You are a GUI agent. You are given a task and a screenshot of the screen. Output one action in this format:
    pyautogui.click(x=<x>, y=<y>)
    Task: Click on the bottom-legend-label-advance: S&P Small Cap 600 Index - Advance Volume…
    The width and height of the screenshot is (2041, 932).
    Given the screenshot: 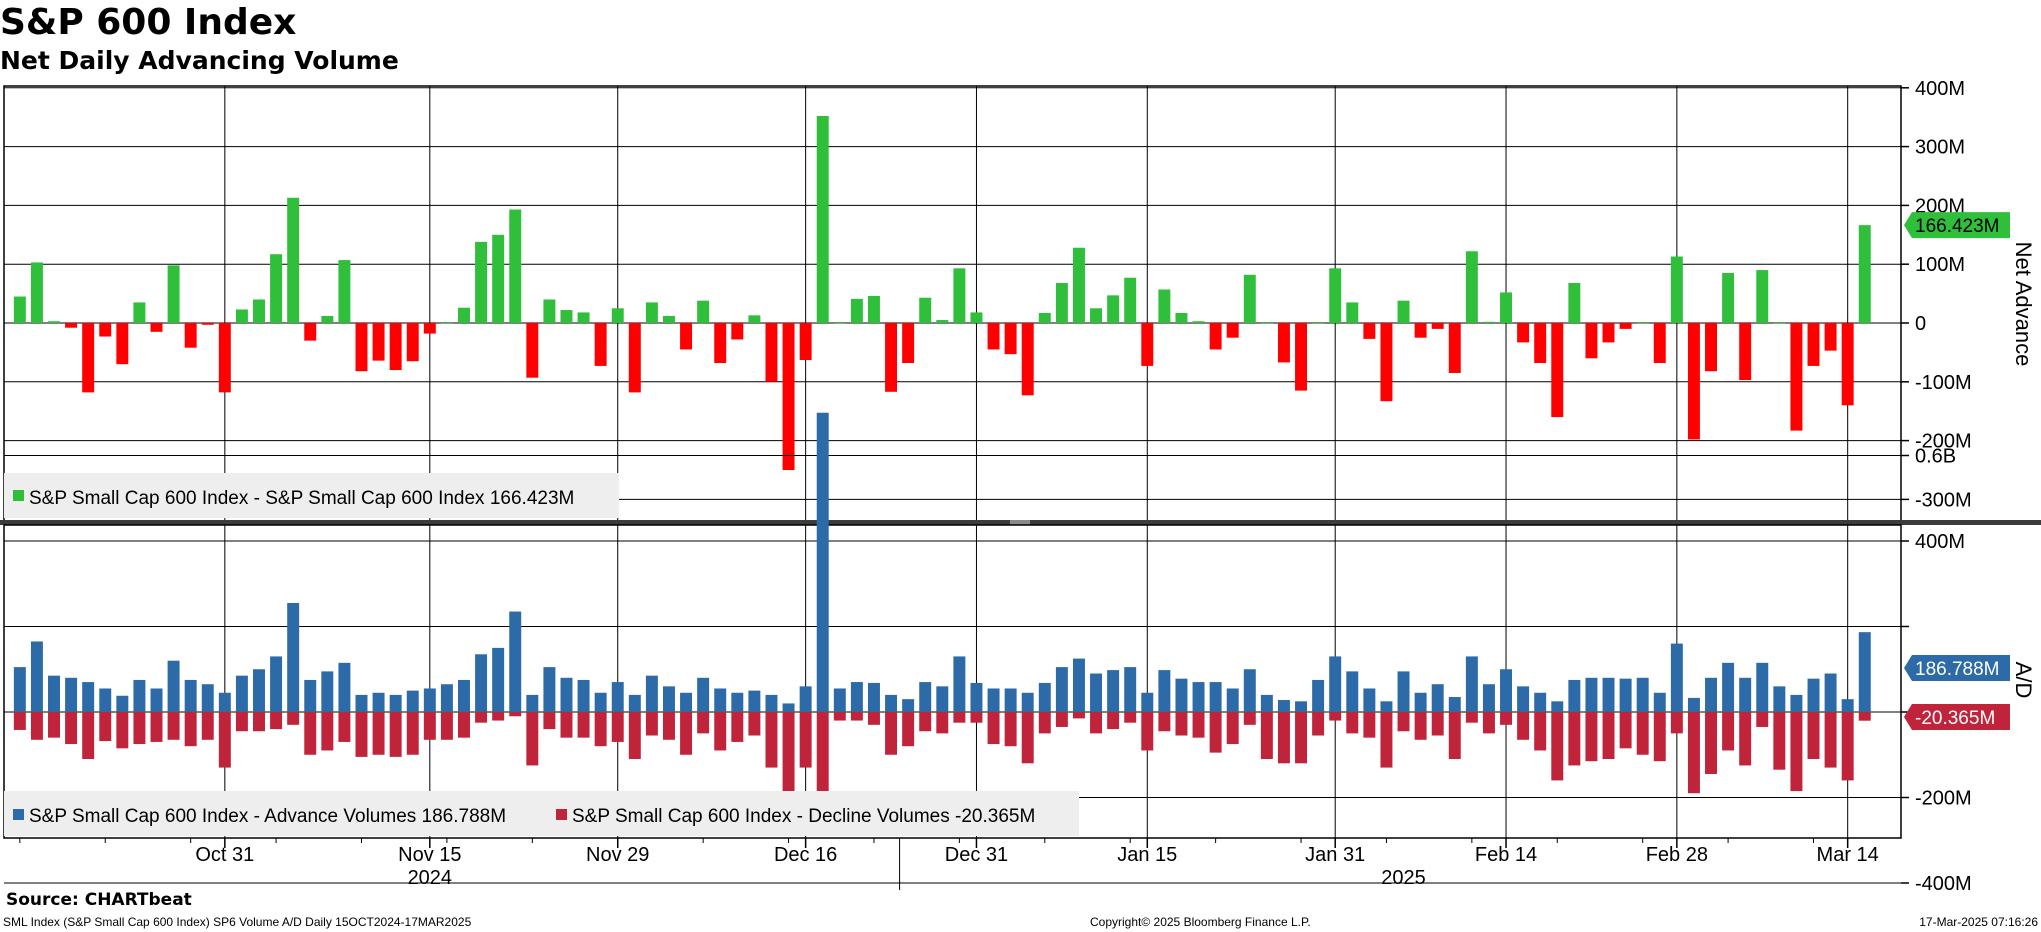 What is the action you would take?
    pyautogui.click(x=267, y=816)
    